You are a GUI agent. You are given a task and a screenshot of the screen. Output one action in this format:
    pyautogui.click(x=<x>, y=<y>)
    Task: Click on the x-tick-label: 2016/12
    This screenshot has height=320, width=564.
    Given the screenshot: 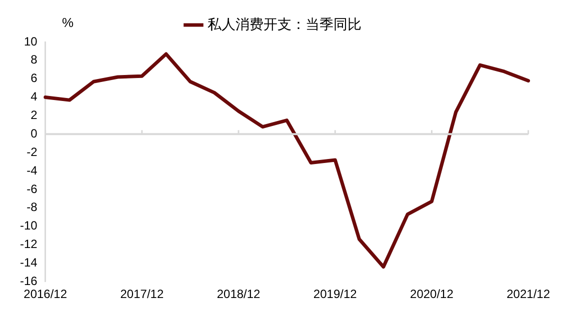 What is the action you would take?
    pyautogui.click(x=46, y=294)
    